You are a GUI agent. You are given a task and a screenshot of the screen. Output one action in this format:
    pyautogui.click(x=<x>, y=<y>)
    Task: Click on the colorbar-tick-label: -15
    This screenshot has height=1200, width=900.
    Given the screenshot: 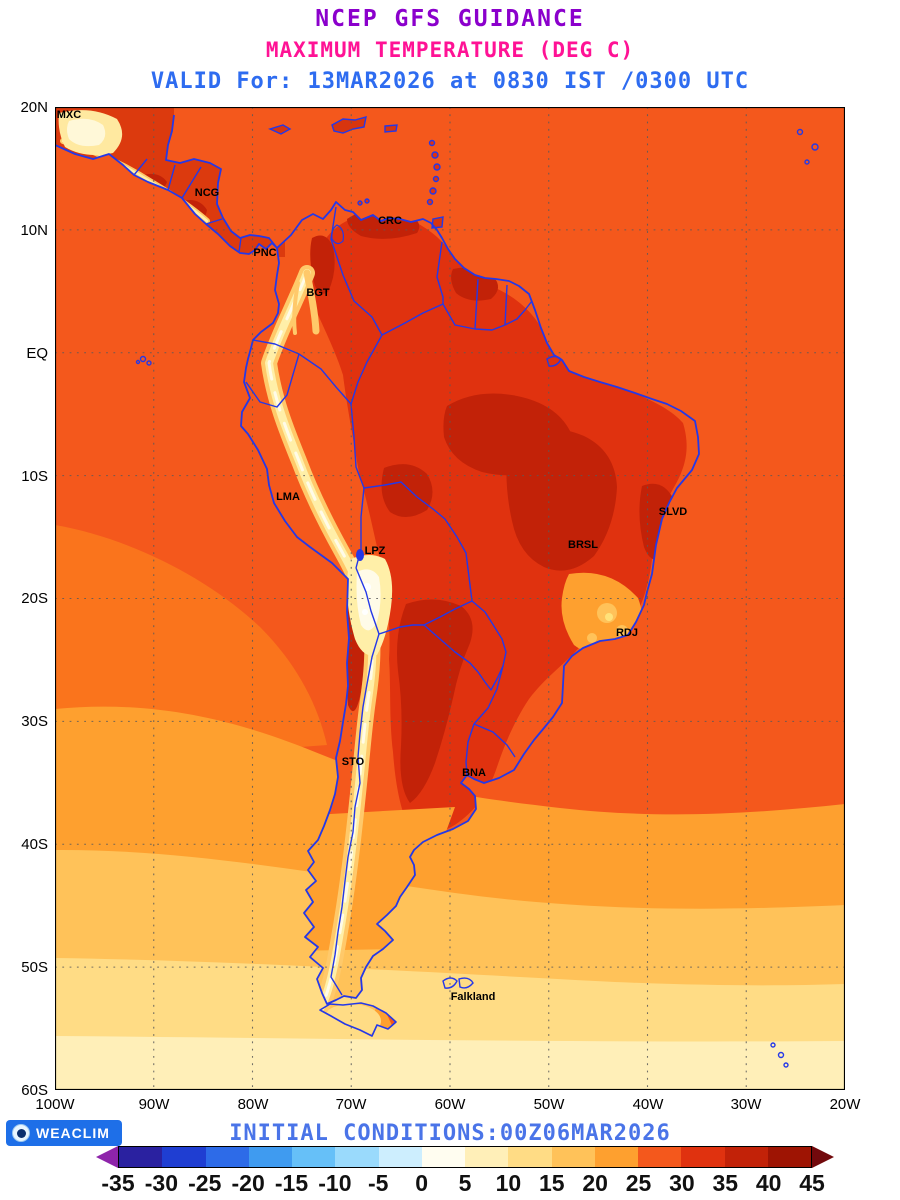 What is the action you would take?
    pyautogui.click(x=291, y=1183)
    